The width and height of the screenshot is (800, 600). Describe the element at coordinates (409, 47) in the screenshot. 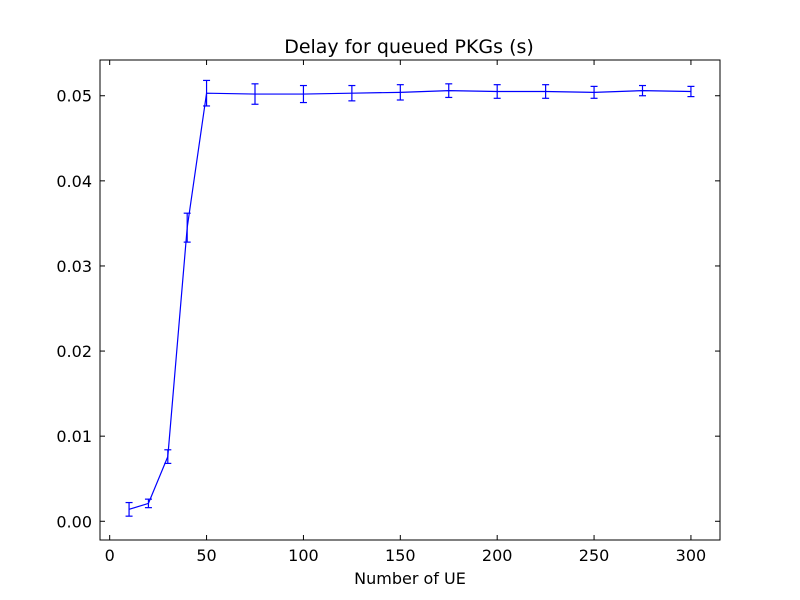

I see `chart-title: Delay for queued PKGs (s)` at that location.